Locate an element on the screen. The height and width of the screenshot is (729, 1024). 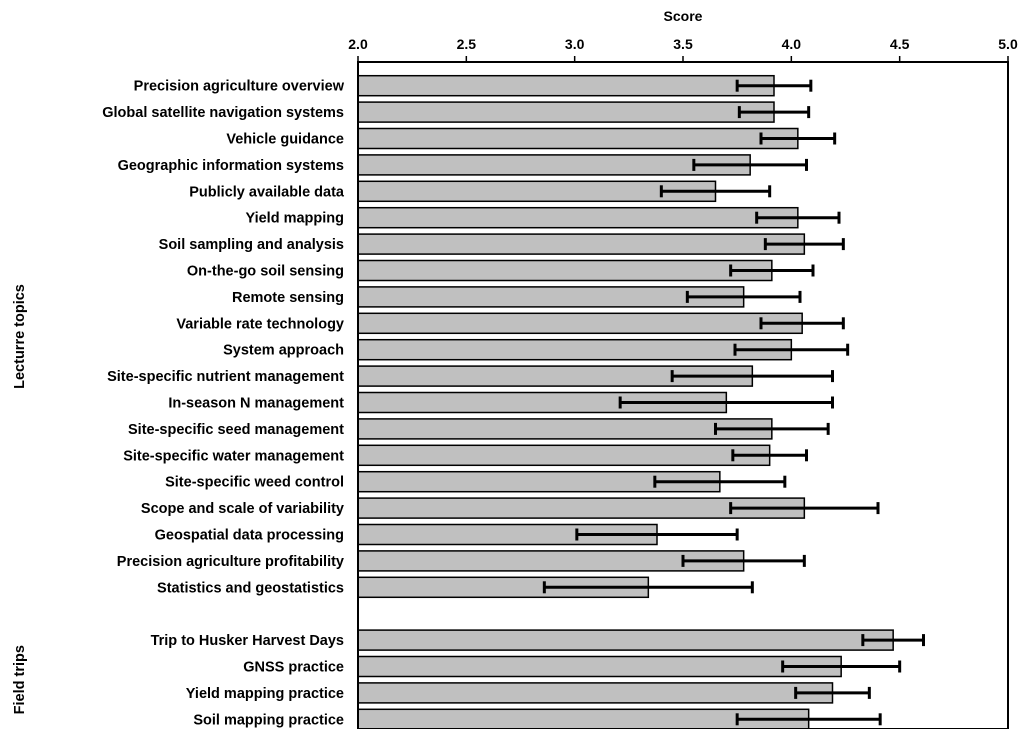
category-label: Precision agriculture profitability is located at coordinates (230, 562).